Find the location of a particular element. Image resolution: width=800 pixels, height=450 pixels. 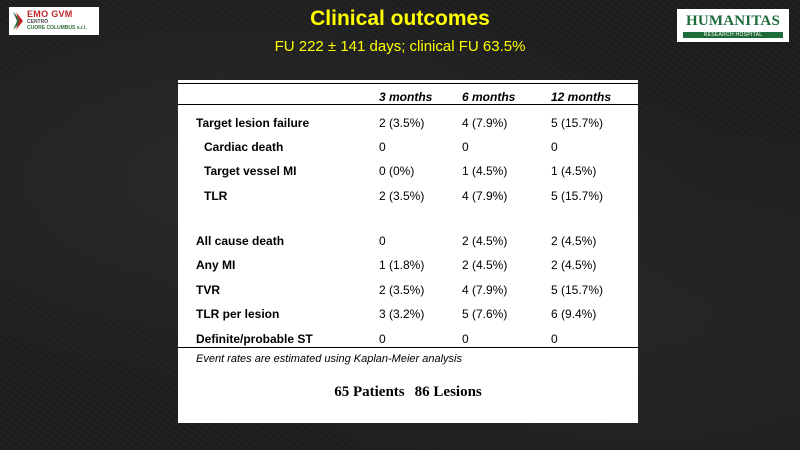

table-bottom-rule is located at coordinates (408, 347).